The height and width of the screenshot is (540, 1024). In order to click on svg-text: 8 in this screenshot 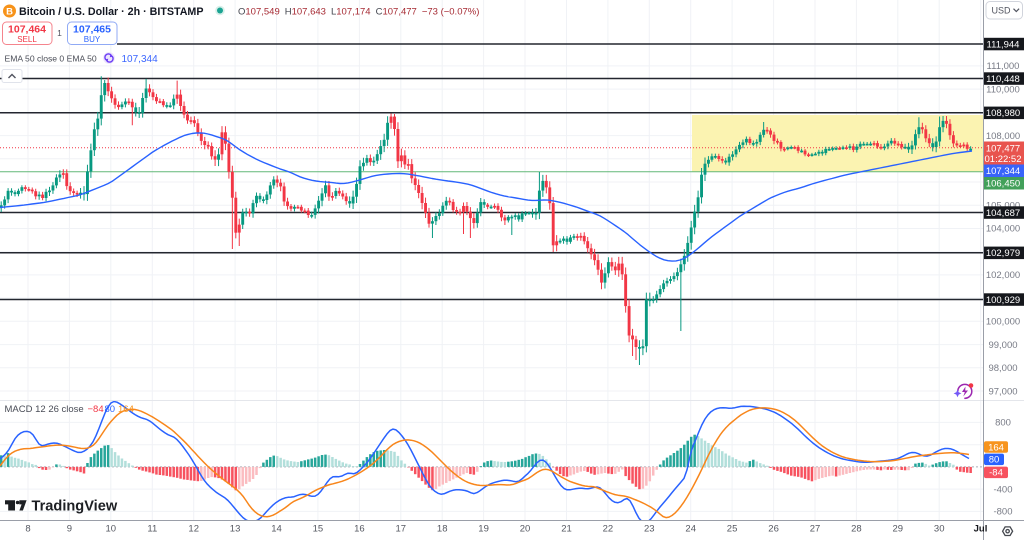, I will do `click(27, 529)`.